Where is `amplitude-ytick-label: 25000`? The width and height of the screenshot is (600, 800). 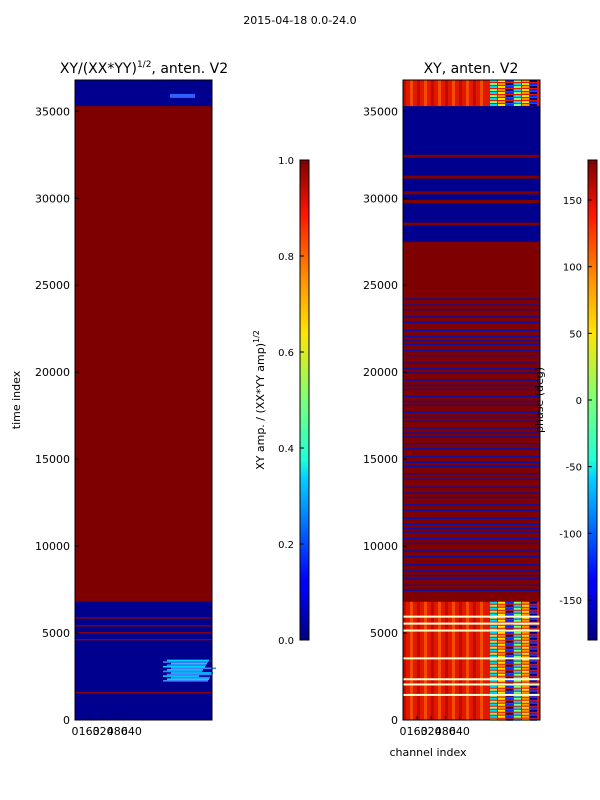
amplitude-ytick-label: 25000 is located at coordinates (52, 285).